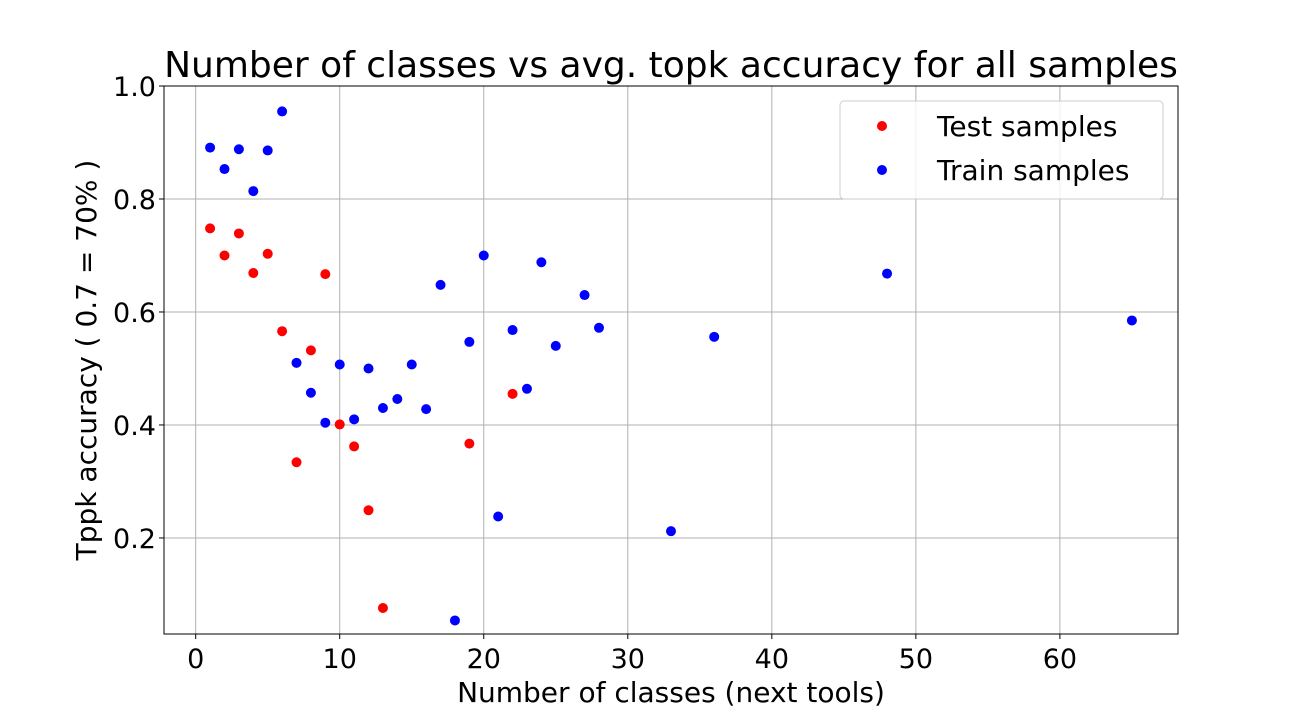 The image size is (1309, 713). What do you see at coordinates (134, 313) in the screenshot?
I see `y-tick-label: 0.6` at bounding box center [134, 313].